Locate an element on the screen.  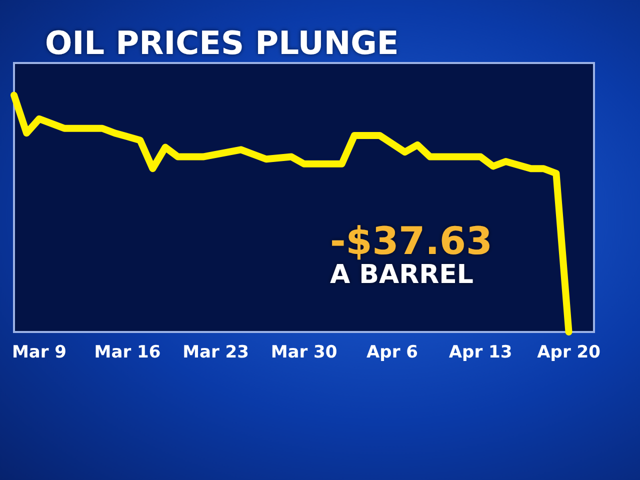
annotation: -$37.63 is located at coordinates (411, 241).